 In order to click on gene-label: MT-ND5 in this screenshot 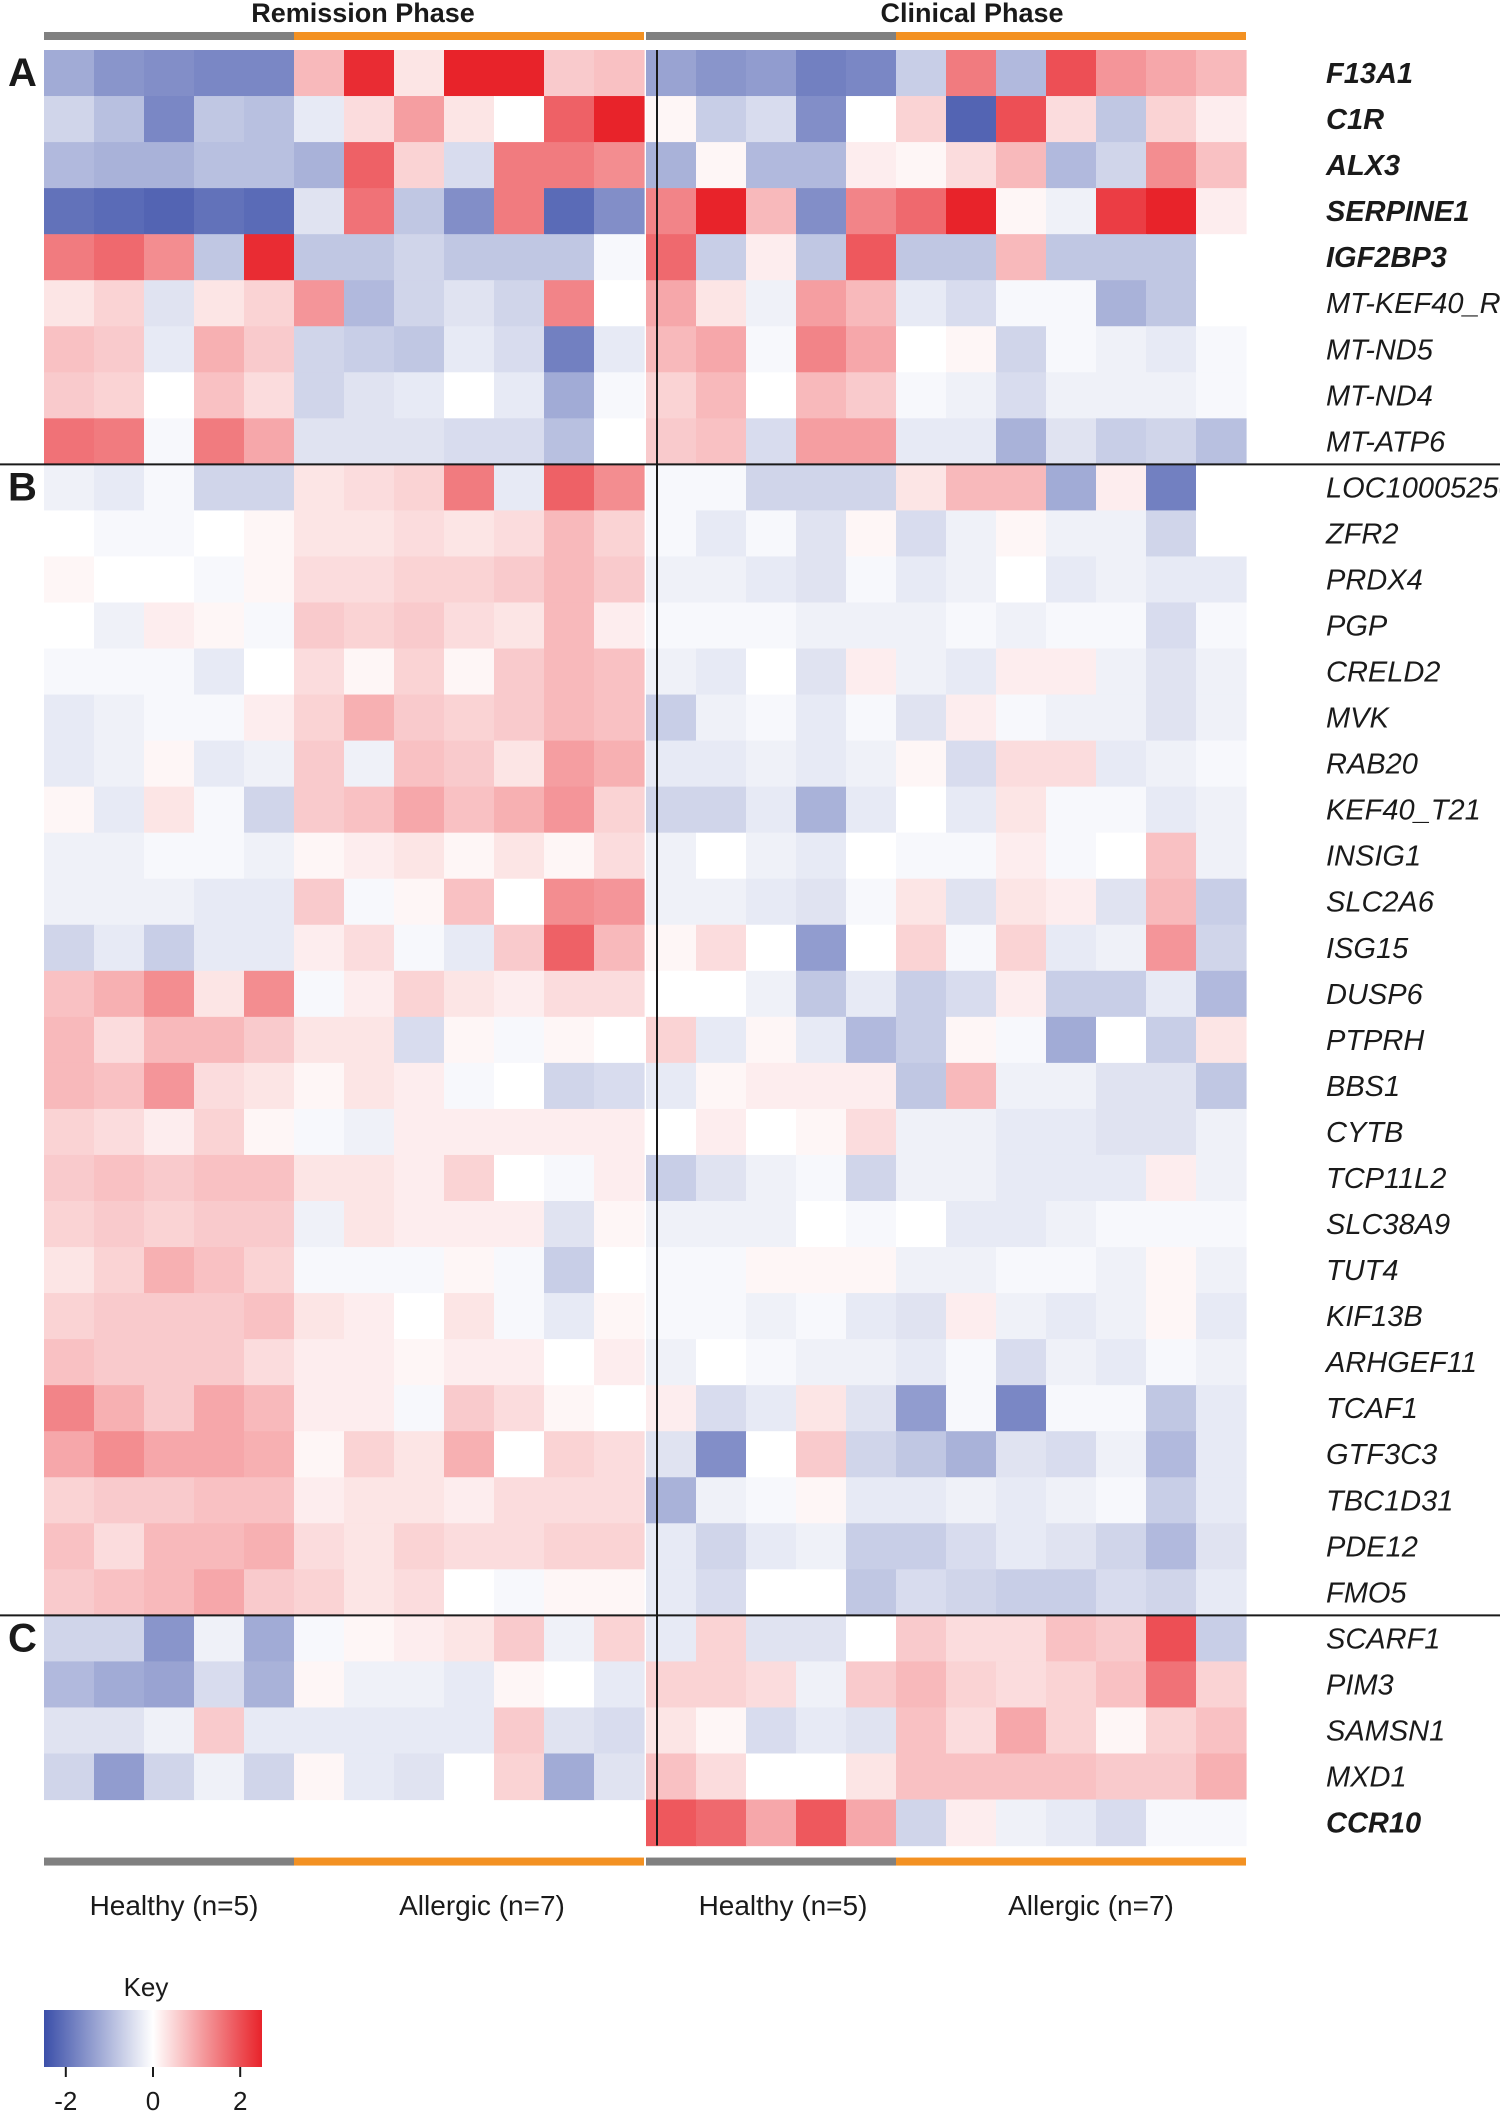, I will do `click(1380, 350)`.